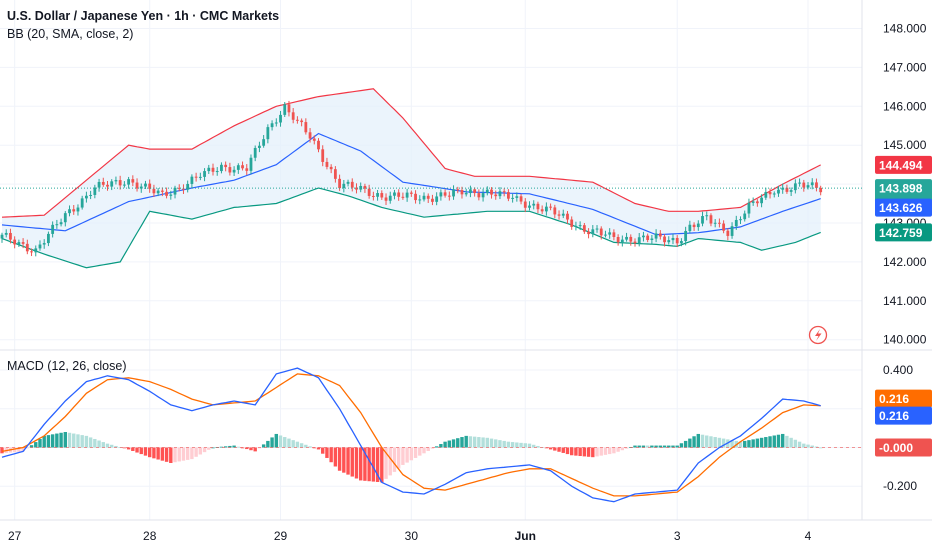 The height and width of the screenshot is (555, 932). I want to click on bb-upper-value-badge-bg, so click(903, 164).